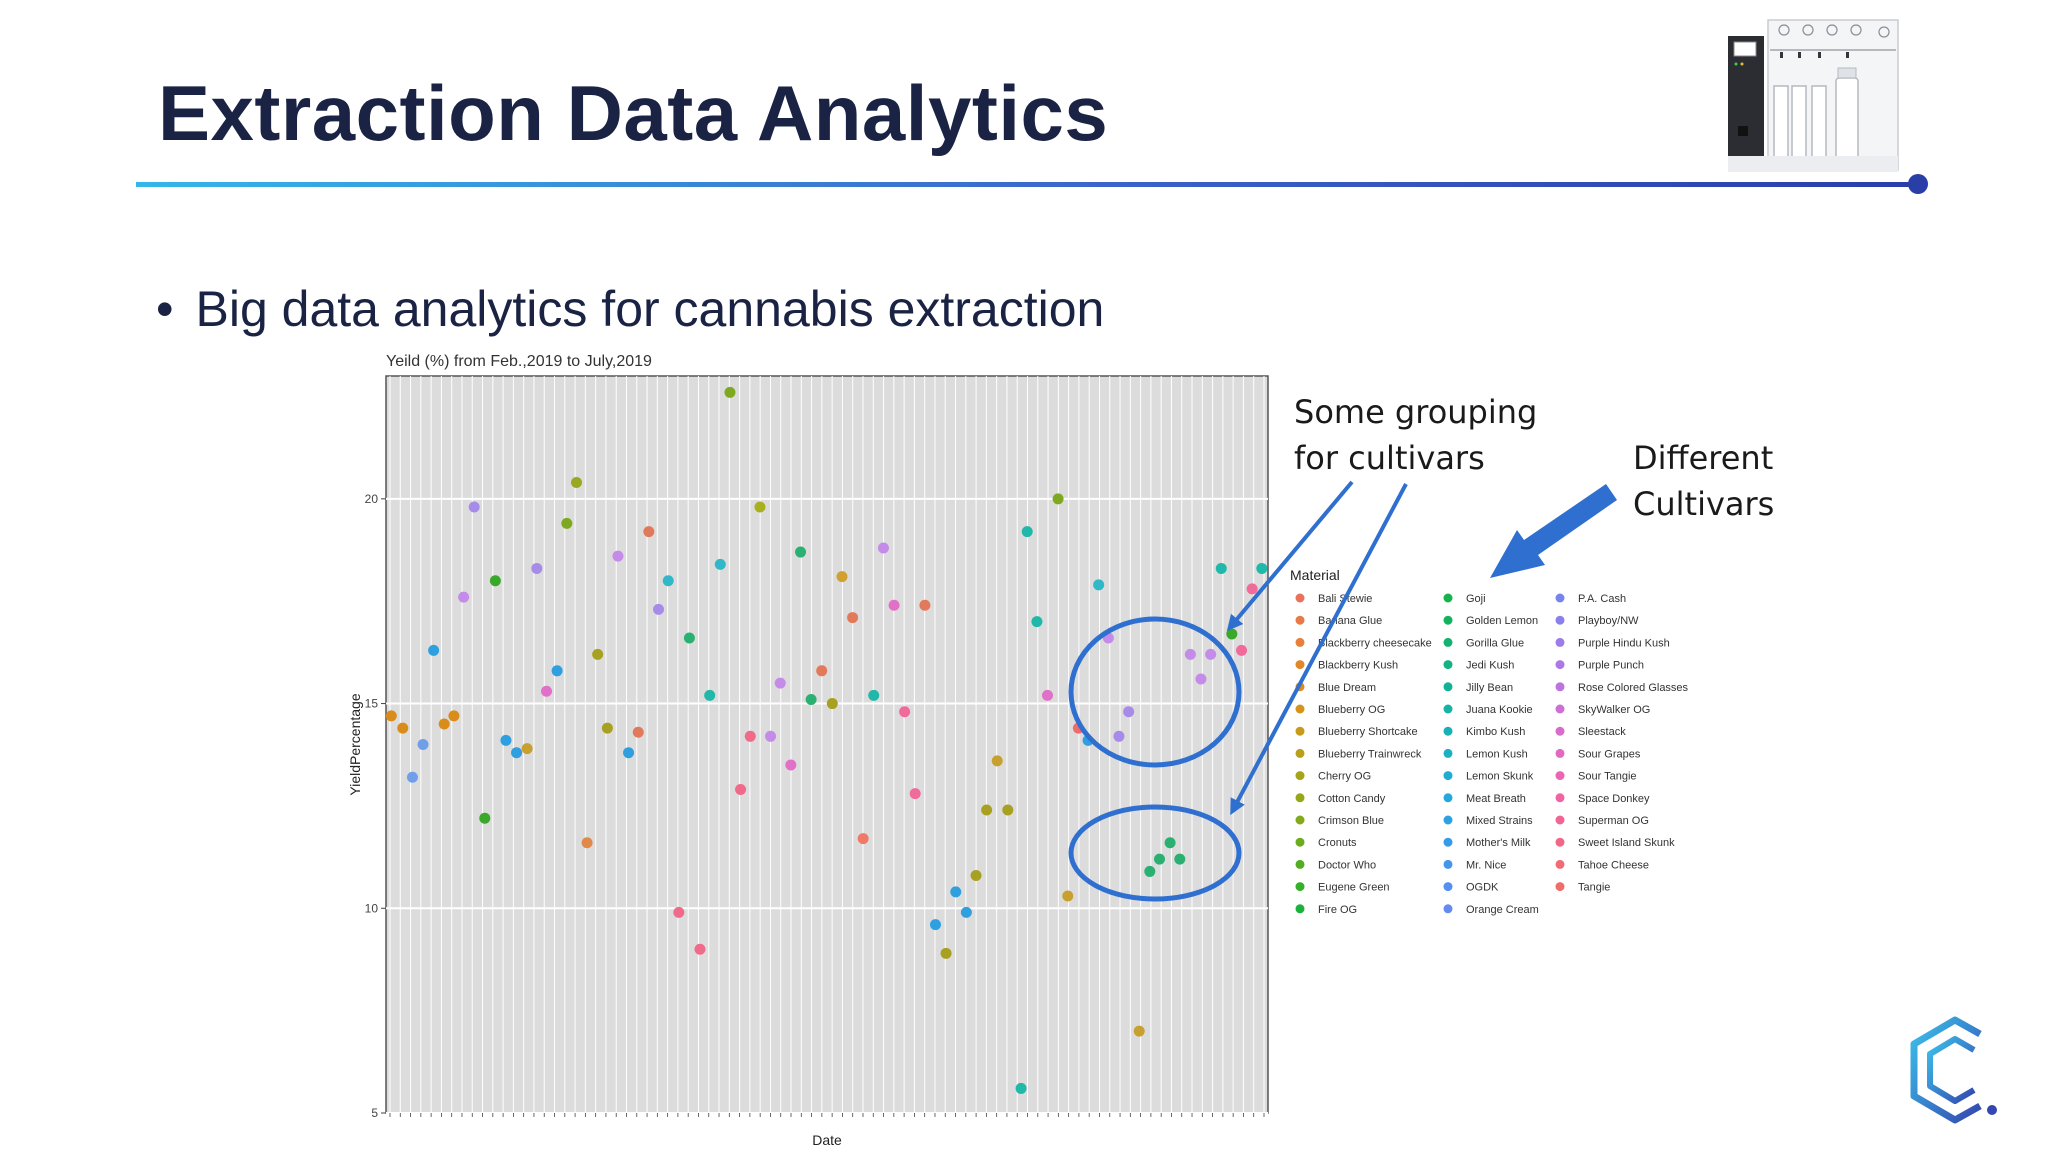  I want to click on highlight-ellipse-lower, so click(1155, 853).